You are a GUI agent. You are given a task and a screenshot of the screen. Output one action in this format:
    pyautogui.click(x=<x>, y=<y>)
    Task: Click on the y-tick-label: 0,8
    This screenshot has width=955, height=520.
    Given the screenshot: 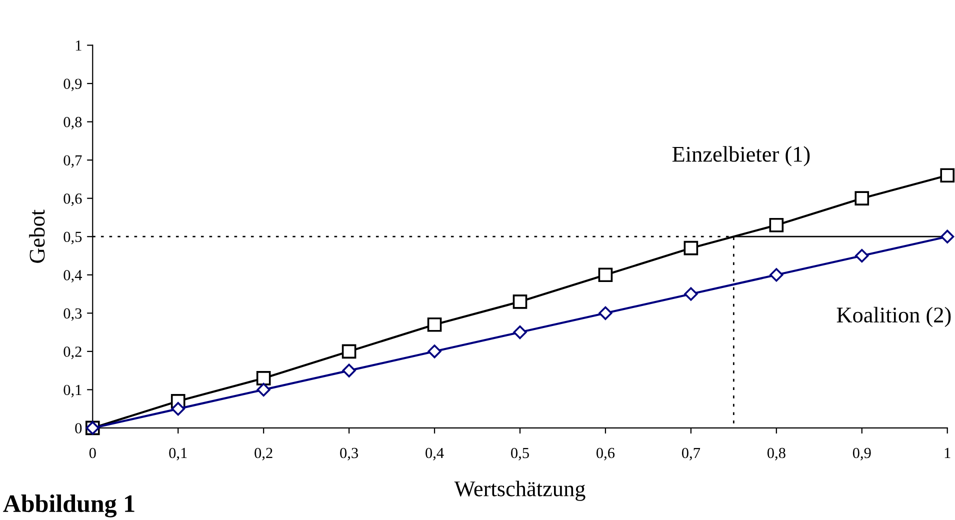 What is the action you would take?
    pyautogui.click(x=73, y=123)
    